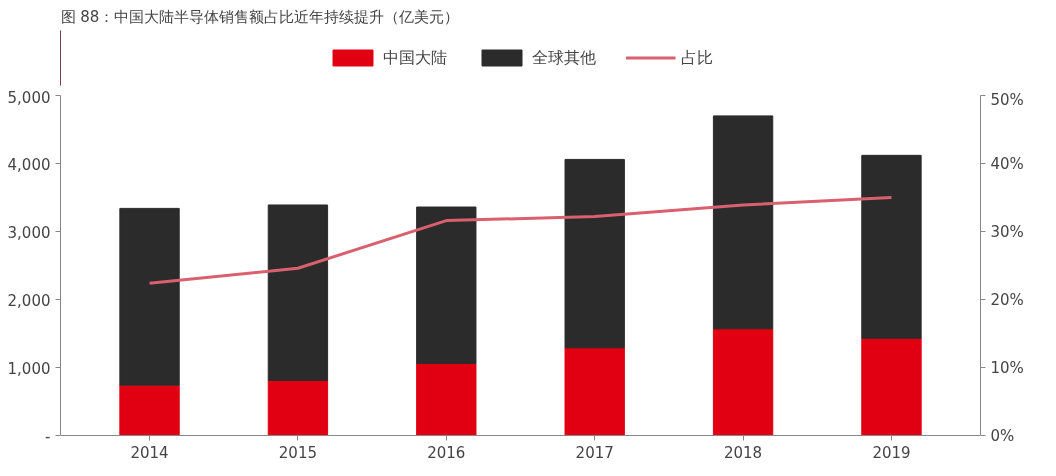  I want to click on y2-tick-label: 40%, so click(1007, 163).